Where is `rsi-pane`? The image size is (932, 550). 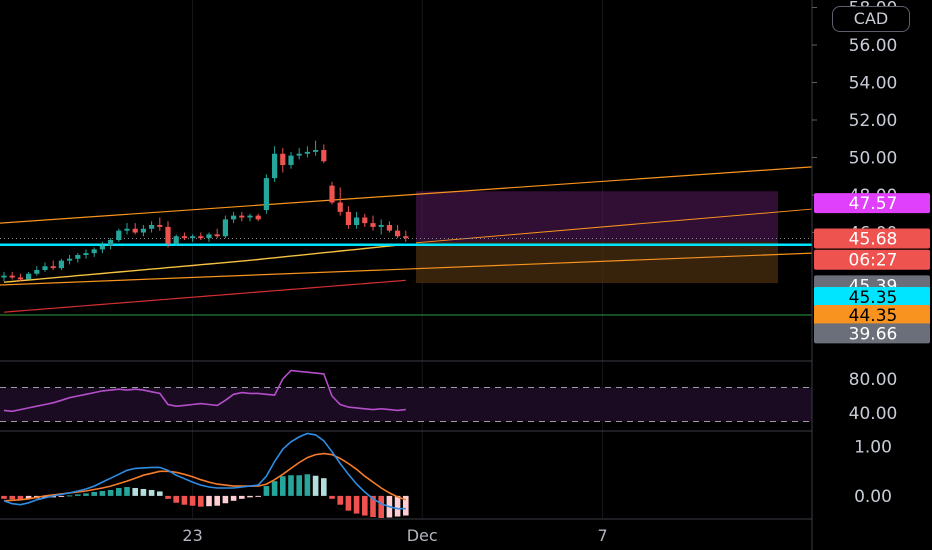
rsi-pane is located at coordinates (406, 395).